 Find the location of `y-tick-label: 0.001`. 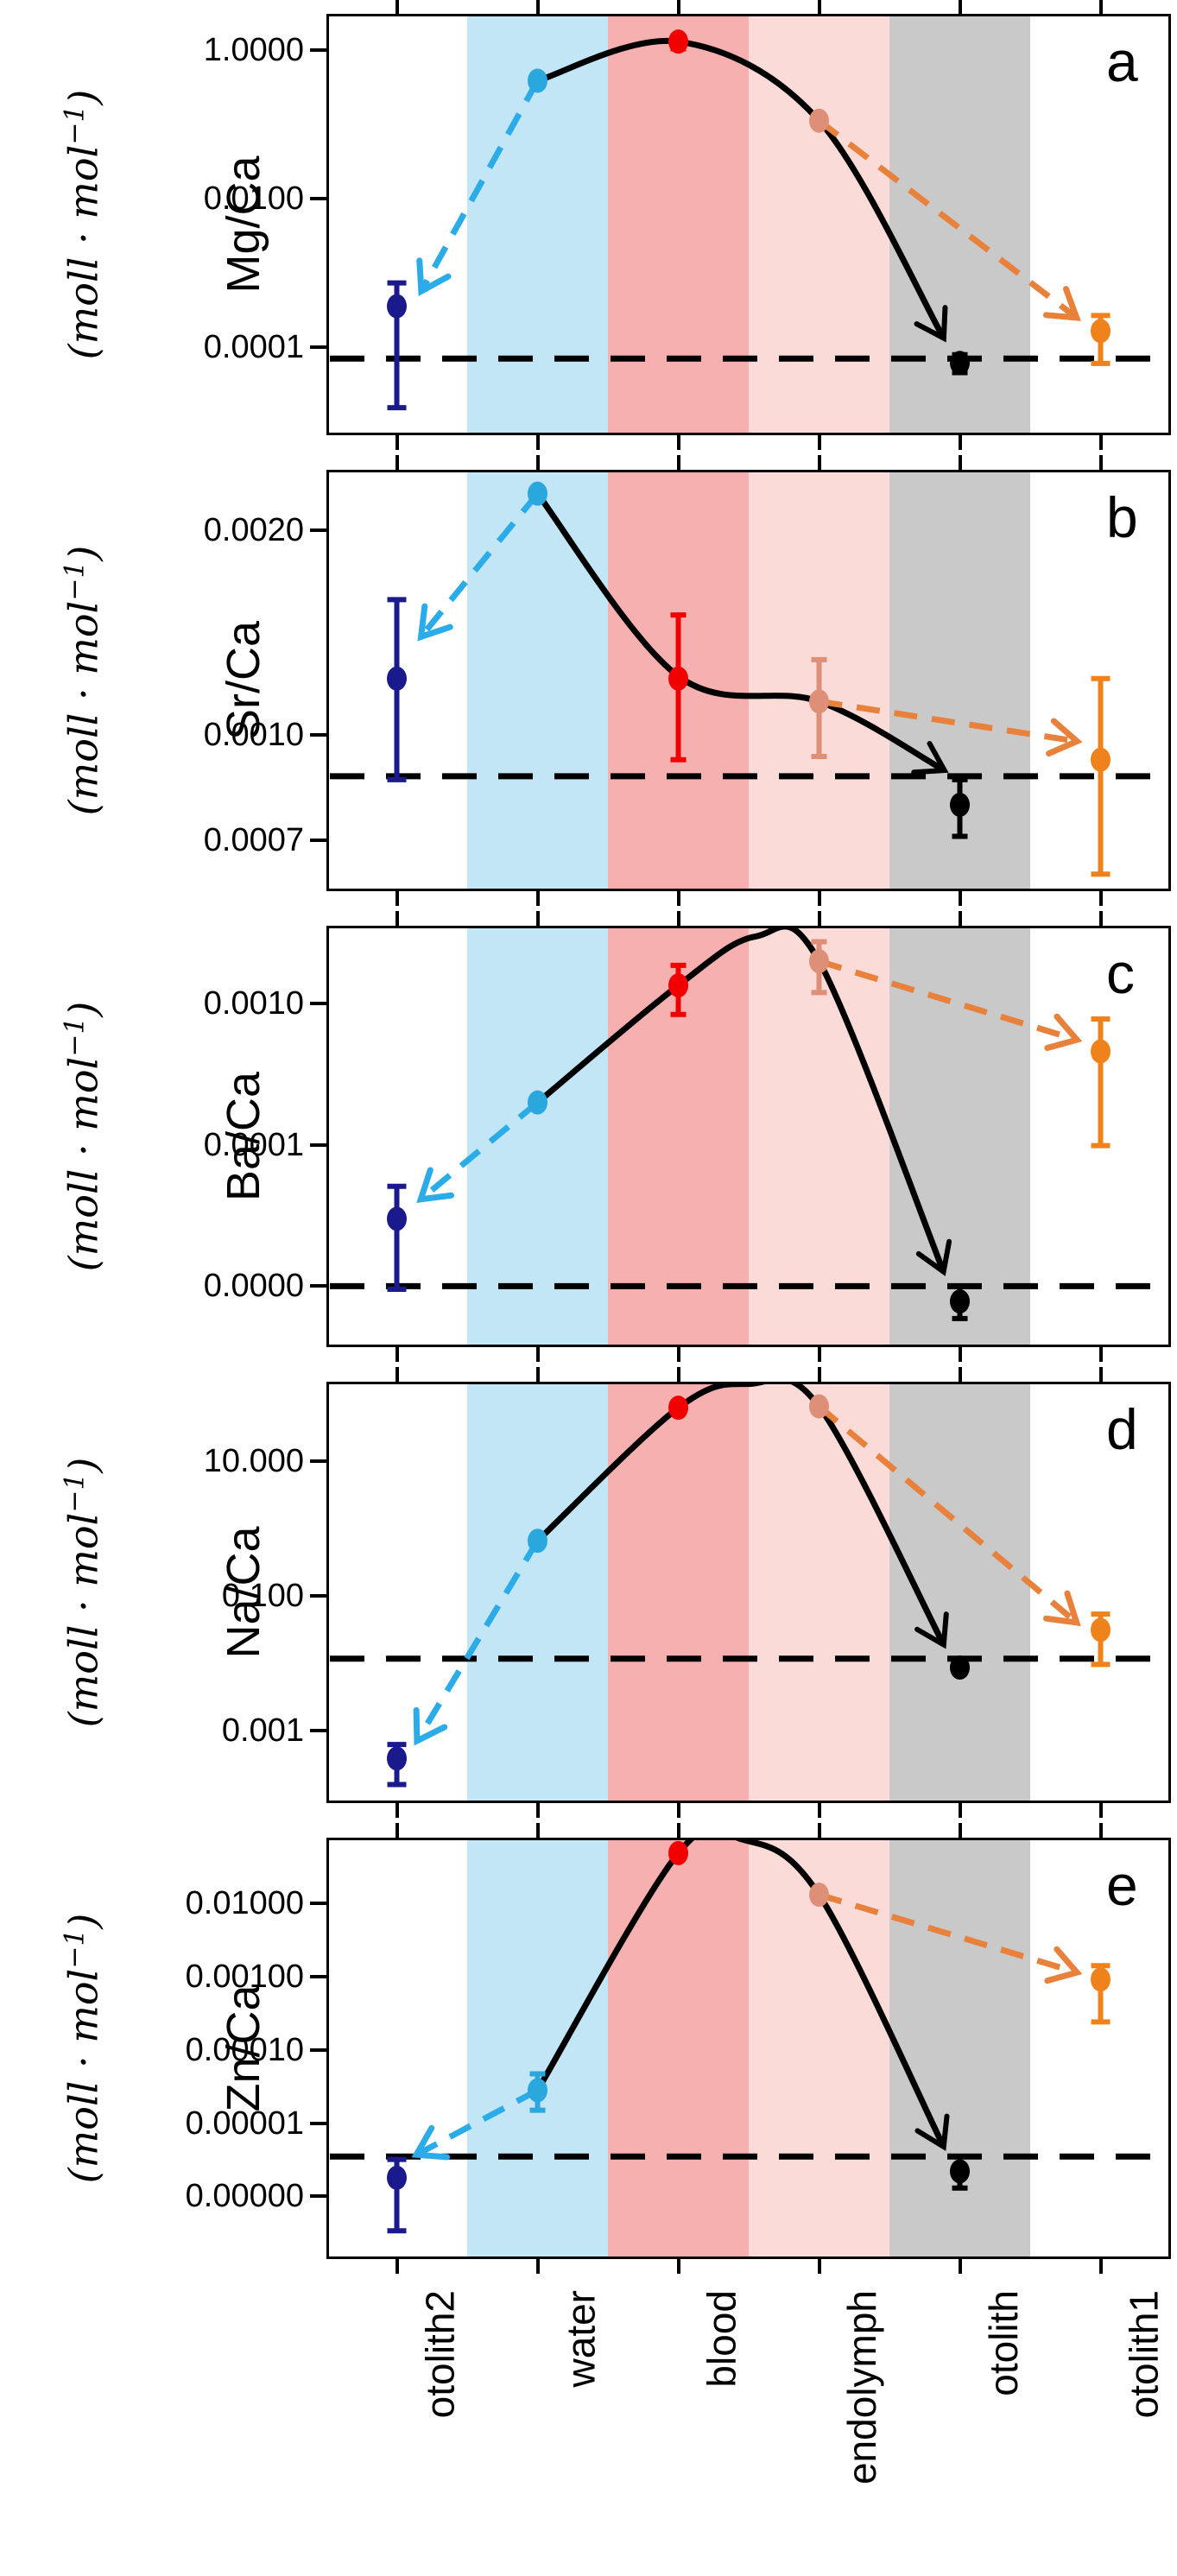

y-tick-label: 0.001 is located at coordinates (262, 1731).